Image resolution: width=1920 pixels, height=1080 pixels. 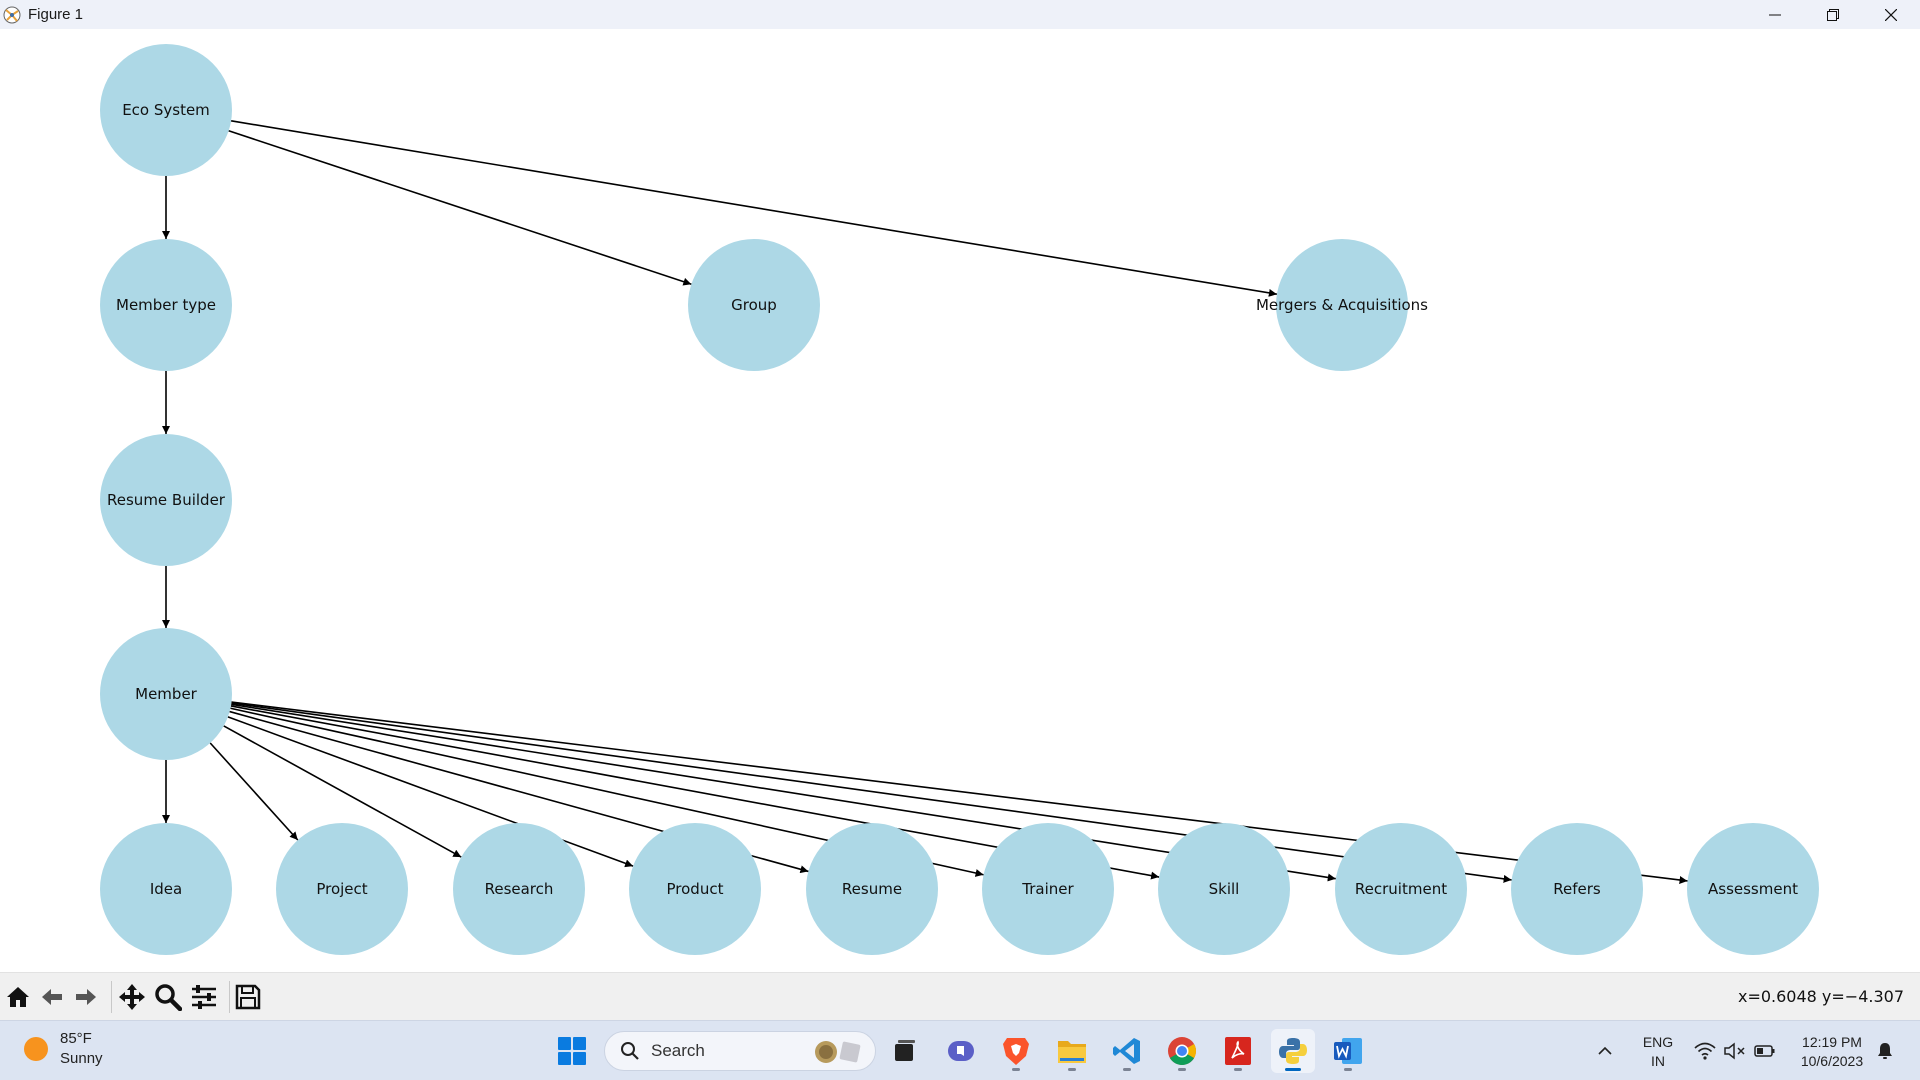 I want to click on zoom-button, so click(x=168, y=997).